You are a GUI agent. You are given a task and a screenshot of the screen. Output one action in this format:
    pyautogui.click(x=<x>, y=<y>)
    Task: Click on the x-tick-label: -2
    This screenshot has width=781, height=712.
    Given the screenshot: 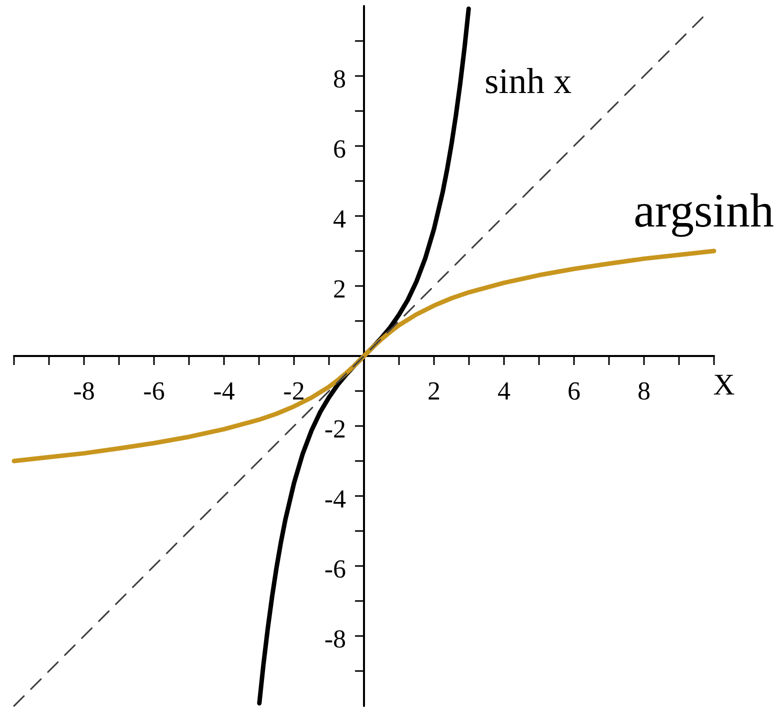 What is the action you would take?
    pyautogui.click(x=294, y=391)
    